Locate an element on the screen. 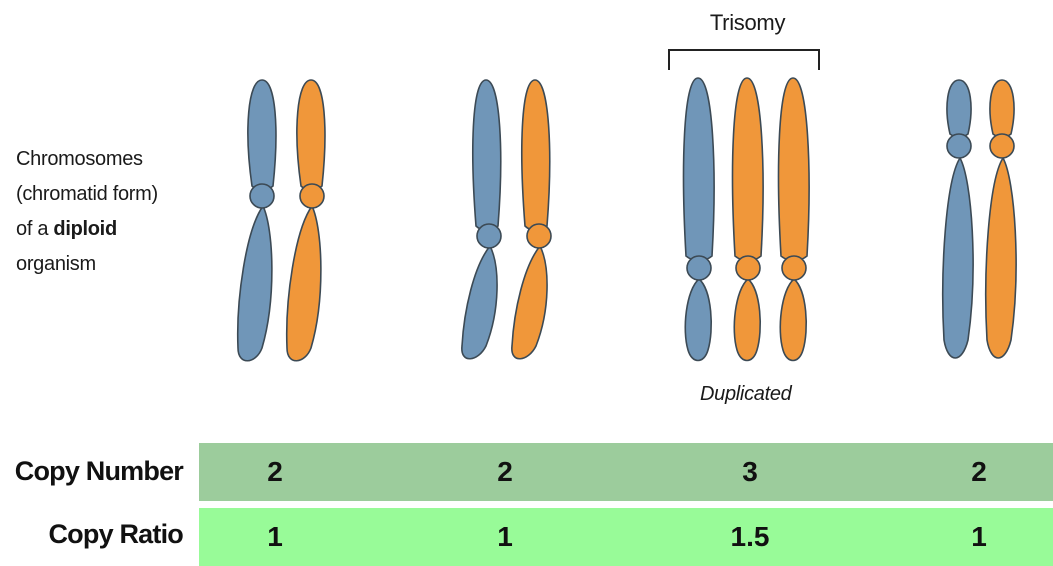  copy-number-label: Copy Number is located at coordinates (99, 471).